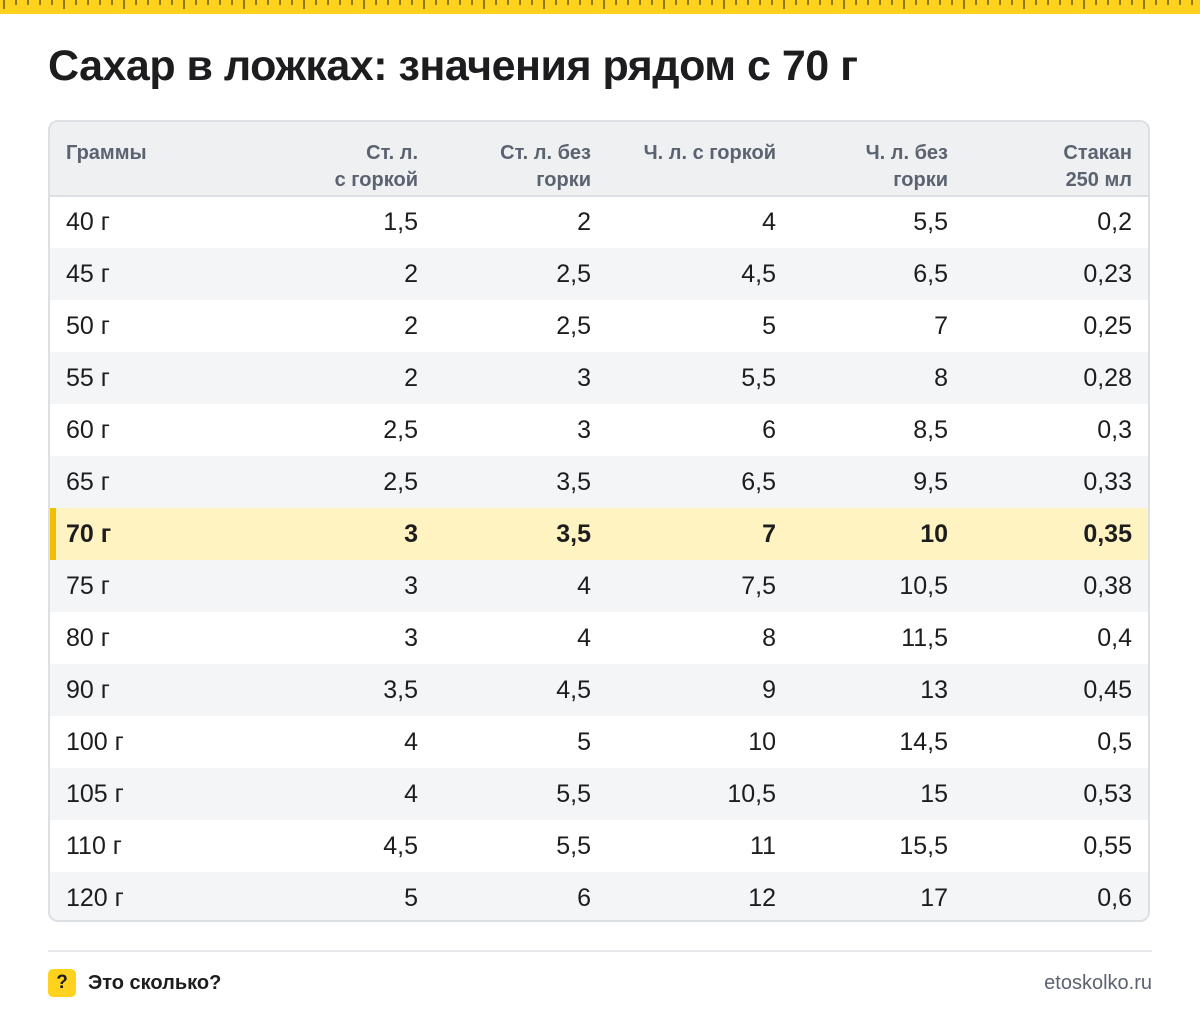 This screenshot has width=1200, height=1016. What do you see at coordinates (769, 689) in the screenshot?
I see `value-cell: 9` at bounding box center [769, 689].